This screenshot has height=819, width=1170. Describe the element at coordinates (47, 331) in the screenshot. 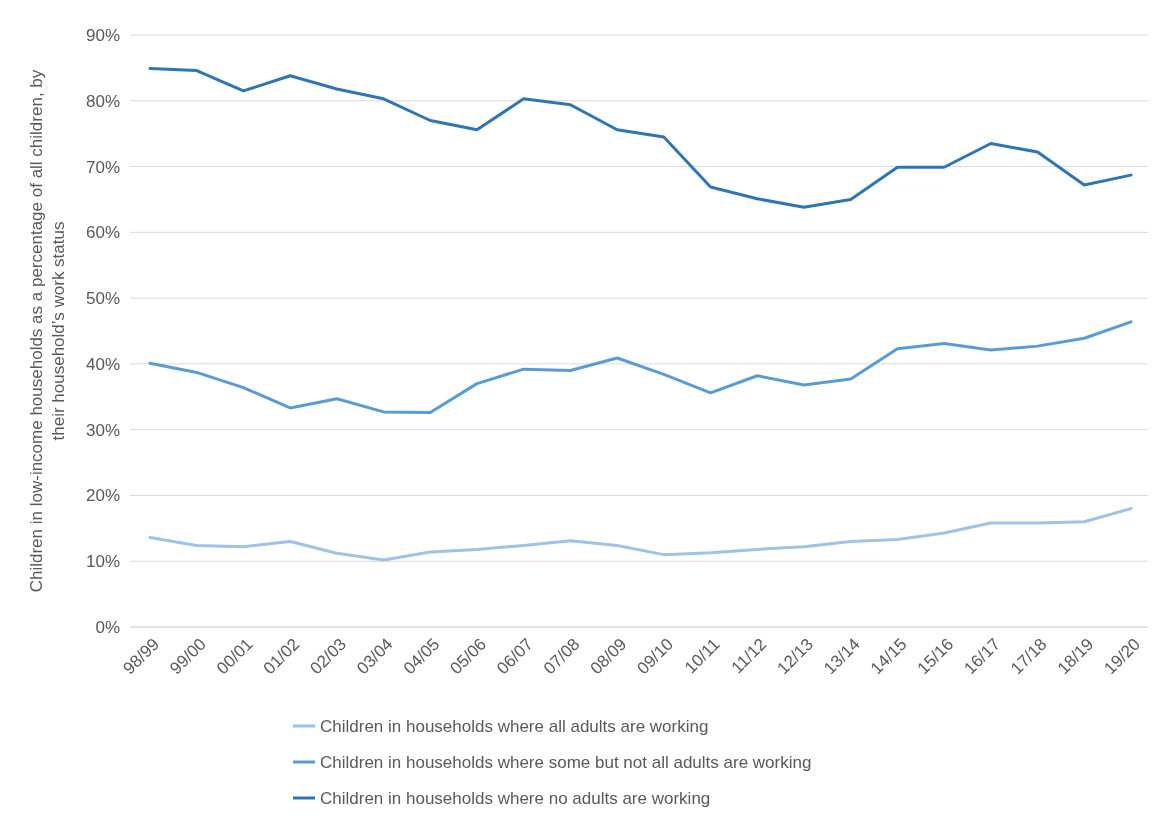

I see `y-axis-title: Children in low-income households as a percentage of all children, by their household’s work status` at that location.